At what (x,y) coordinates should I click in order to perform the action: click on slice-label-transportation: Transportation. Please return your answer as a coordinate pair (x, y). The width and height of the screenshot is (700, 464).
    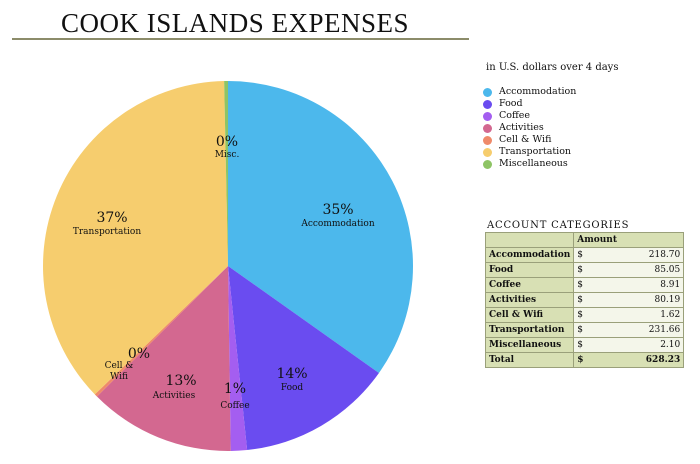
    Looking at the image, I should click on (107, 232).